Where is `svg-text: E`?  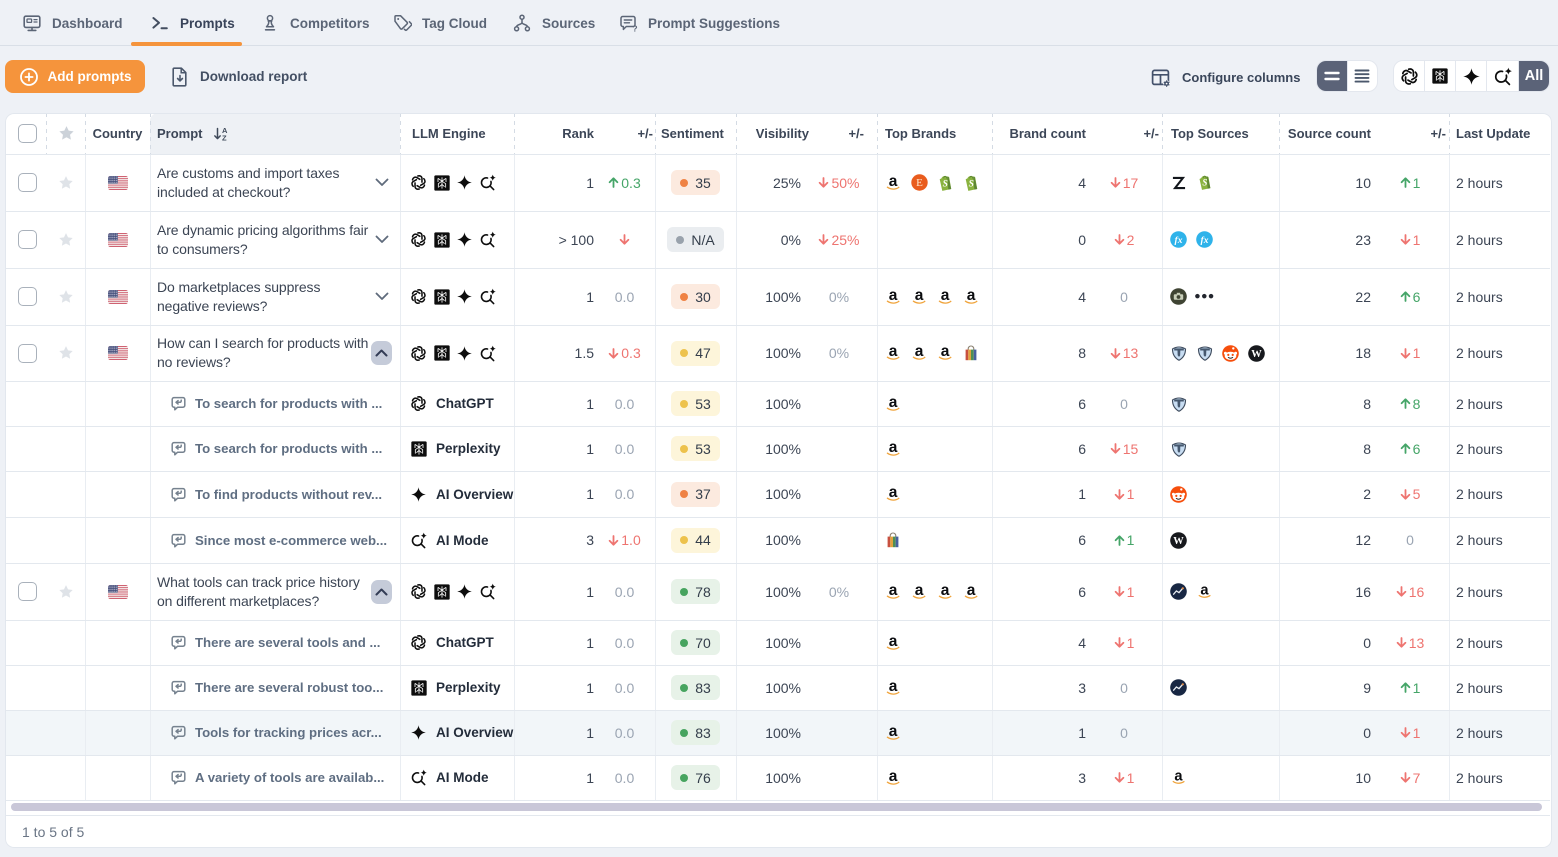 svg-text: E is located at coordinates (919, 183).